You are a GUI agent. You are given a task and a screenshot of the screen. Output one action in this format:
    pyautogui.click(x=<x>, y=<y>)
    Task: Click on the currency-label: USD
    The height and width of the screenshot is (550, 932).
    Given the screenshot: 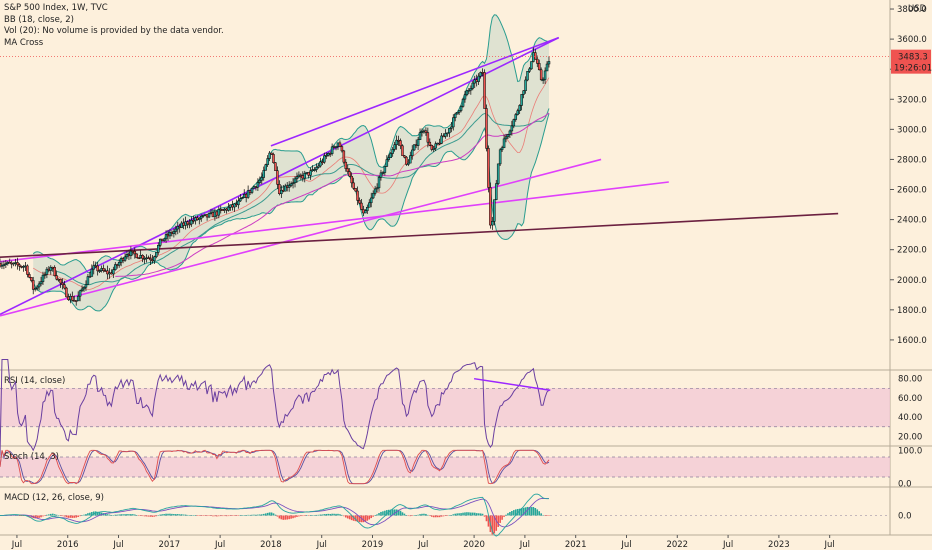 What is the action you would take?
    pyautogui.click(x=917, y=9)
    